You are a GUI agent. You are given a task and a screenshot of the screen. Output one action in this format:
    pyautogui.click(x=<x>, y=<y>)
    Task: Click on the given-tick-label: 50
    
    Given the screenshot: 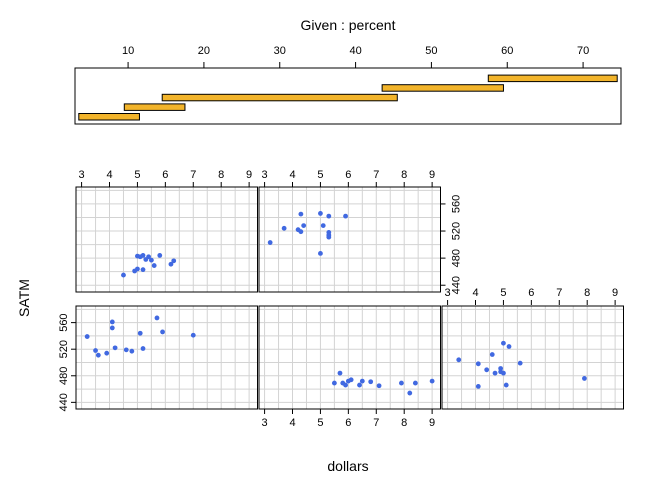 What is the action you would take?
    pyautogui.click(x=431, y=51)
    